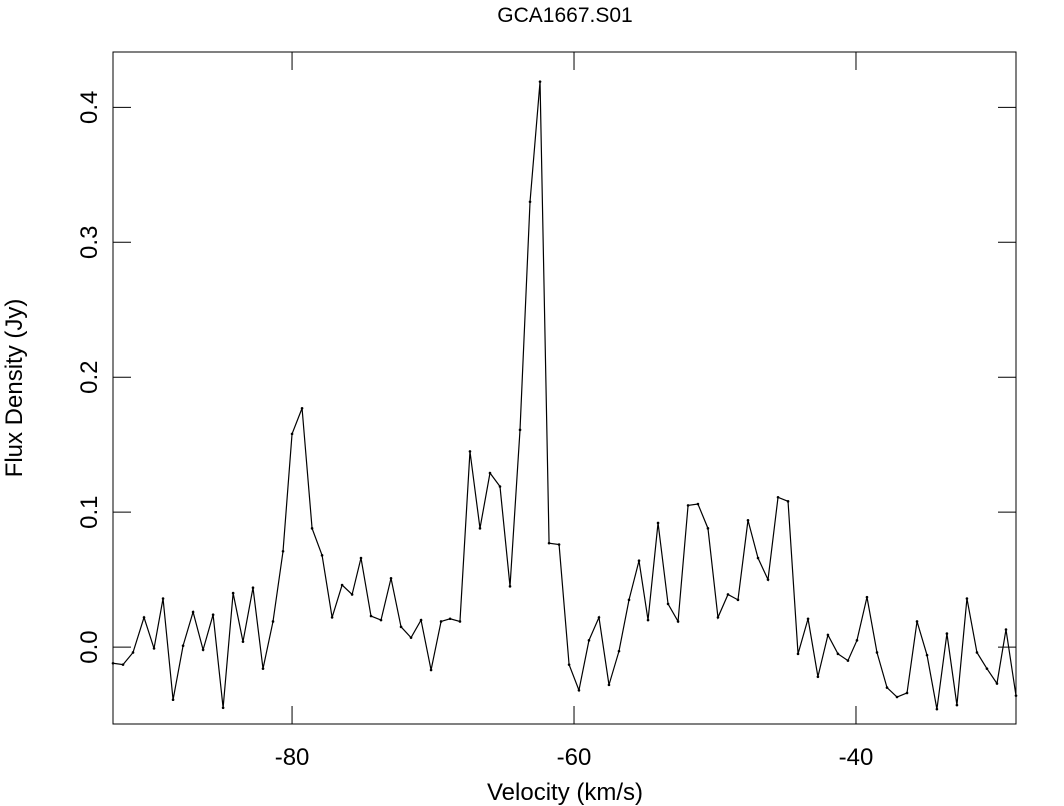 The image size is (1064, 806). What do you see at coordinates (564, 15) in the screenshot?
I see `chart-title: GCA1667.S01` at bounding box center [564, 15].